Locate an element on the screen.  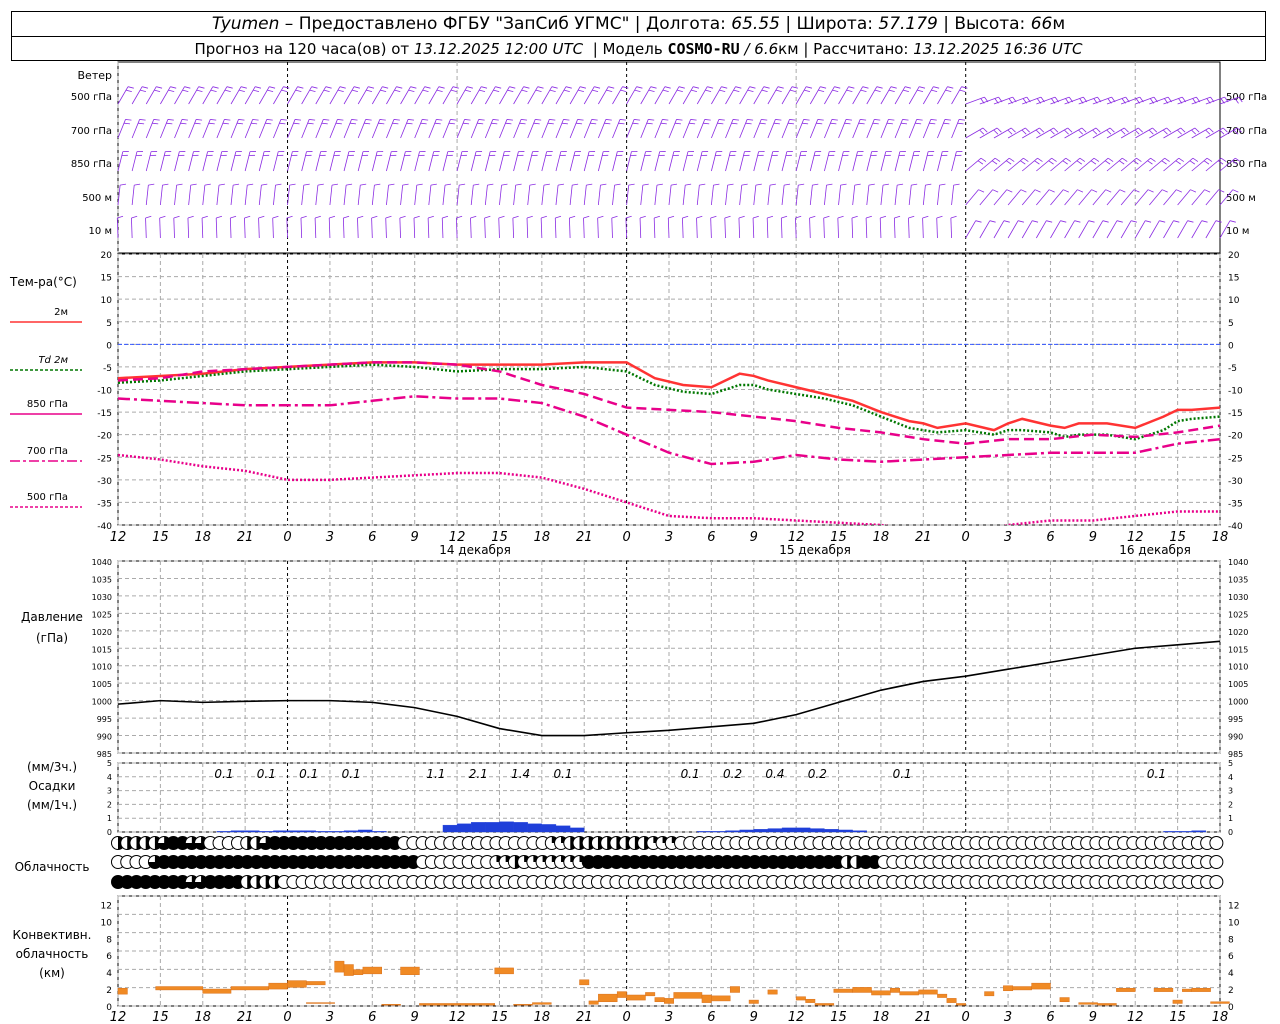
day-label: 15 декабря is located at coordinates (815, 550).